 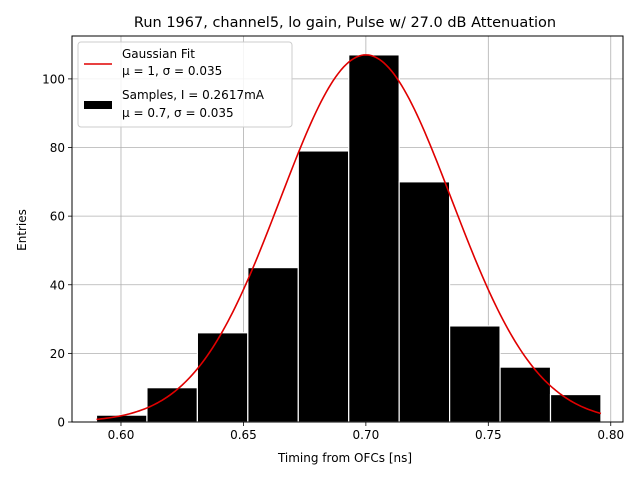 I want to click on x-tick-label: 0.80, so click(x=610, y=435).